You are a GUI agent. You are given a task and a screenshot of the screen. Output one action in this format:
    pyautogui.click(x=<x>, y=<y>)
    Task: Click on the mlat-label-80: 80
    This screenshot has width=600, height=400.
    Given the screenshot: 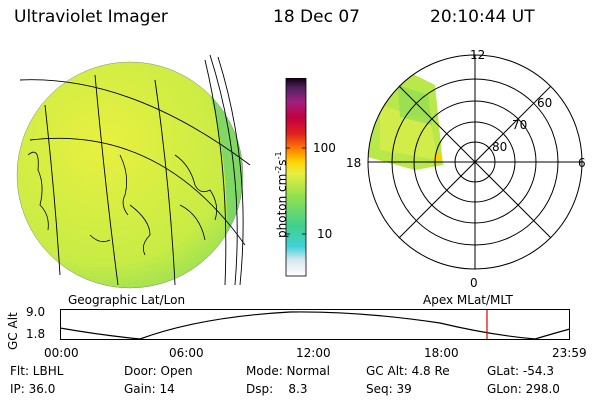 What is the action you would take?
    pyautogui.click(x=500, y=147)
    